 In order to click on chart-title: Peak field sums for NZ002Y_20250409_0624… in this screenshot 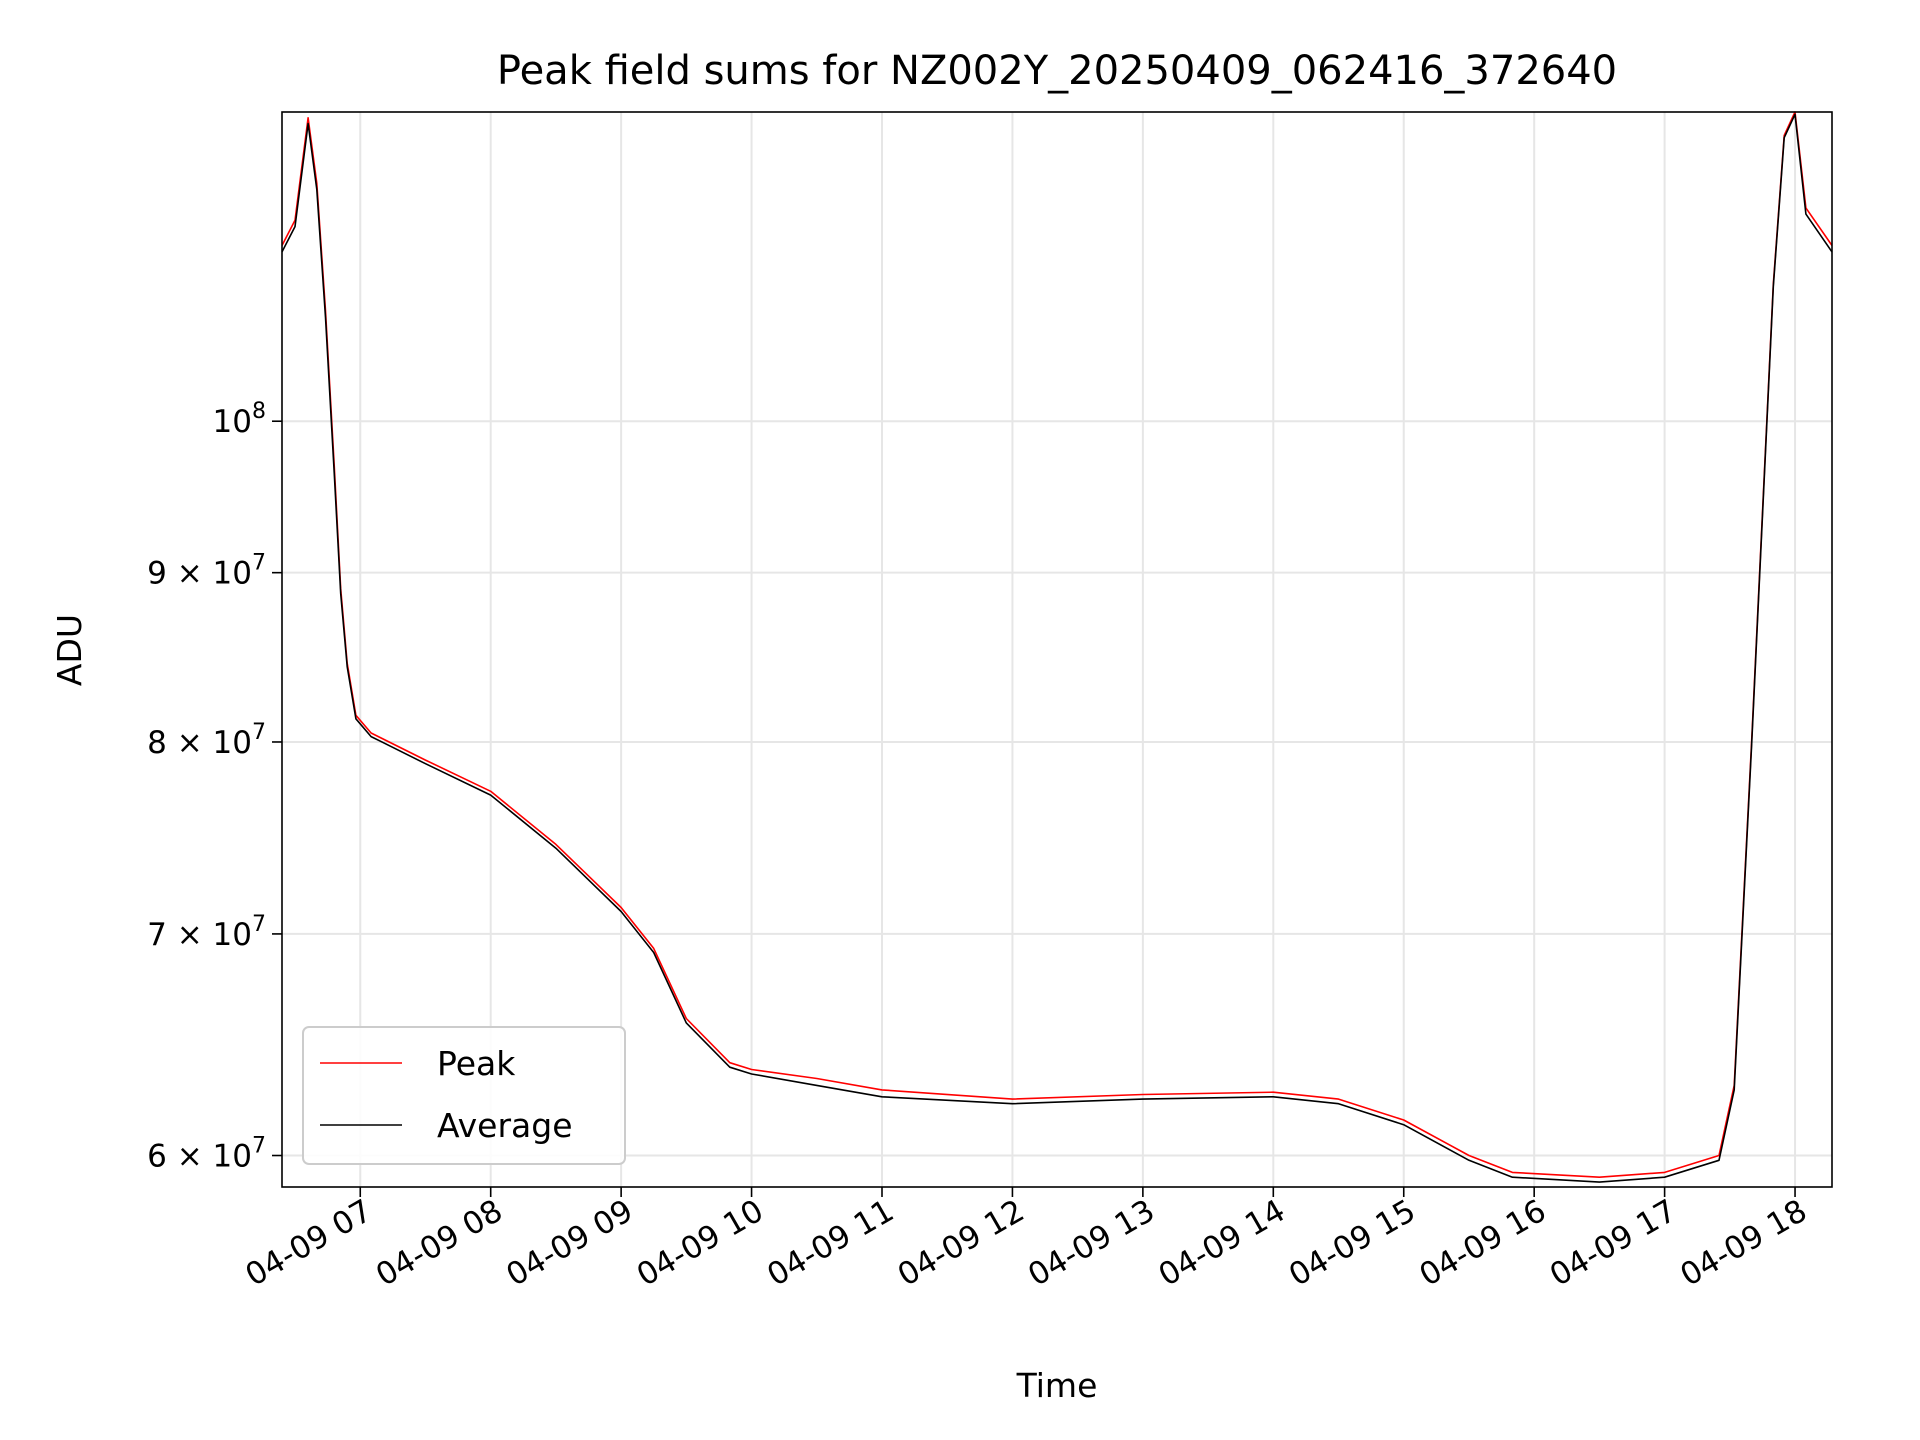, I will do `click(1057, 71)`.